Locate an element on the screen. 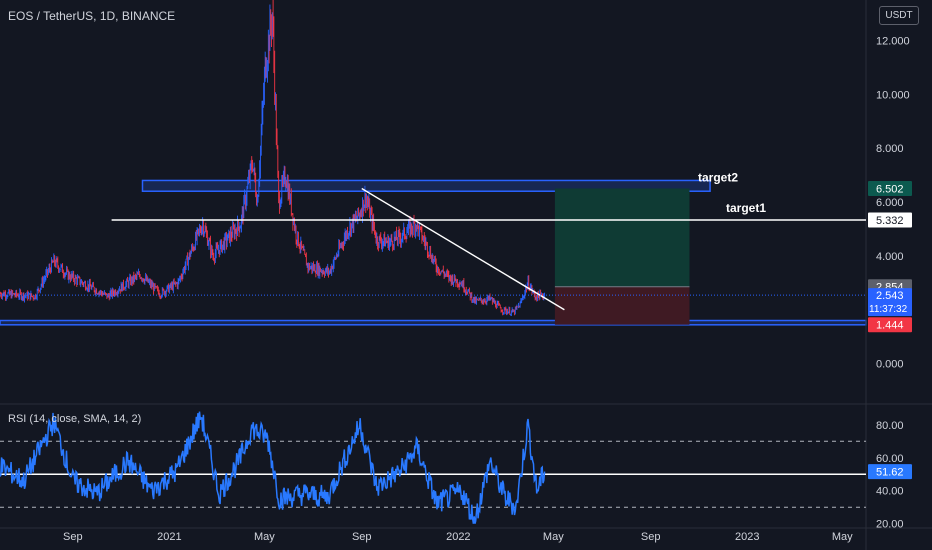  badge-rsi: 51.62 is located at coordinates (890, 472).